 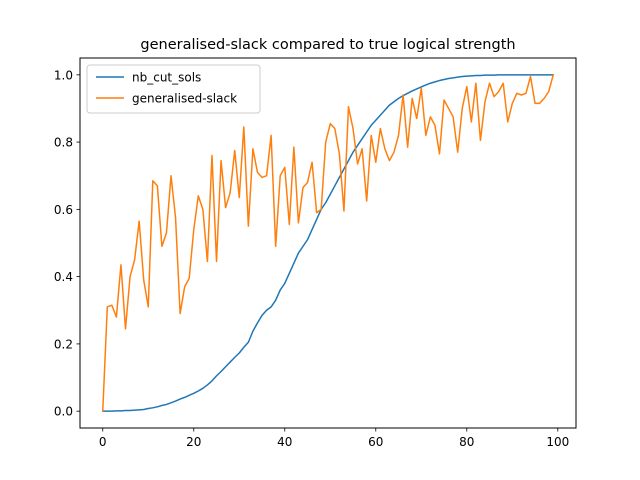 What do you see at coordinates (63, 143) in the screenshot?
I see `y-tick-label: 0.8` at bounding box center [63, 143].